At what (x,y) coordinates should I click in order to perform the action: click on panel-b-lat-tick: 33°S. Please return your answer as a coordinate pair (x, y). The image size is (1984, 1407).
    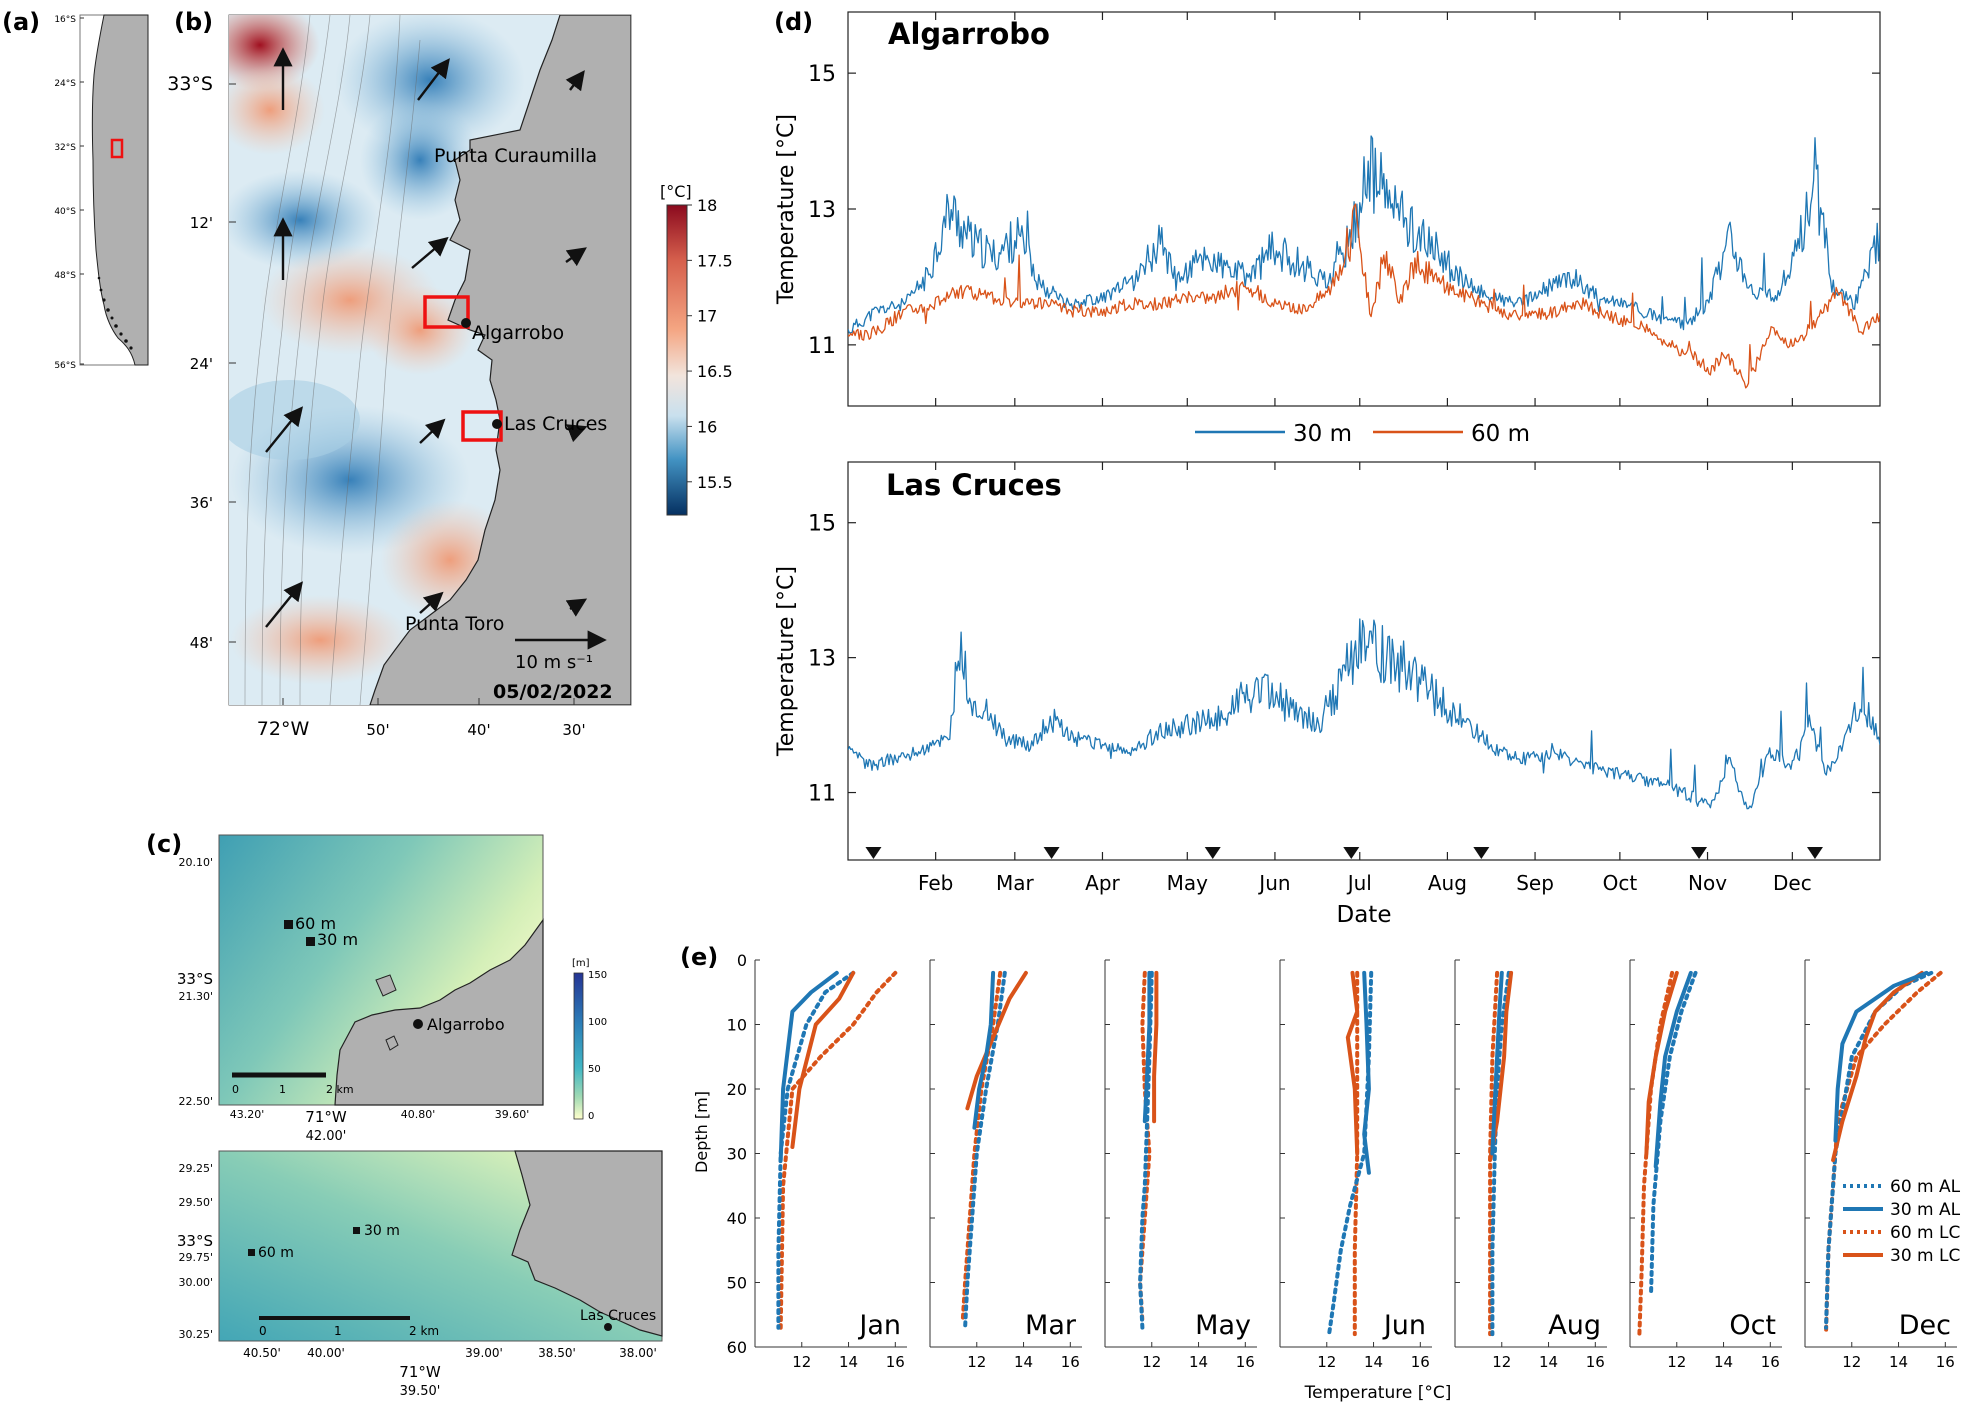
    Looking at the image, I should click on (190, 84).